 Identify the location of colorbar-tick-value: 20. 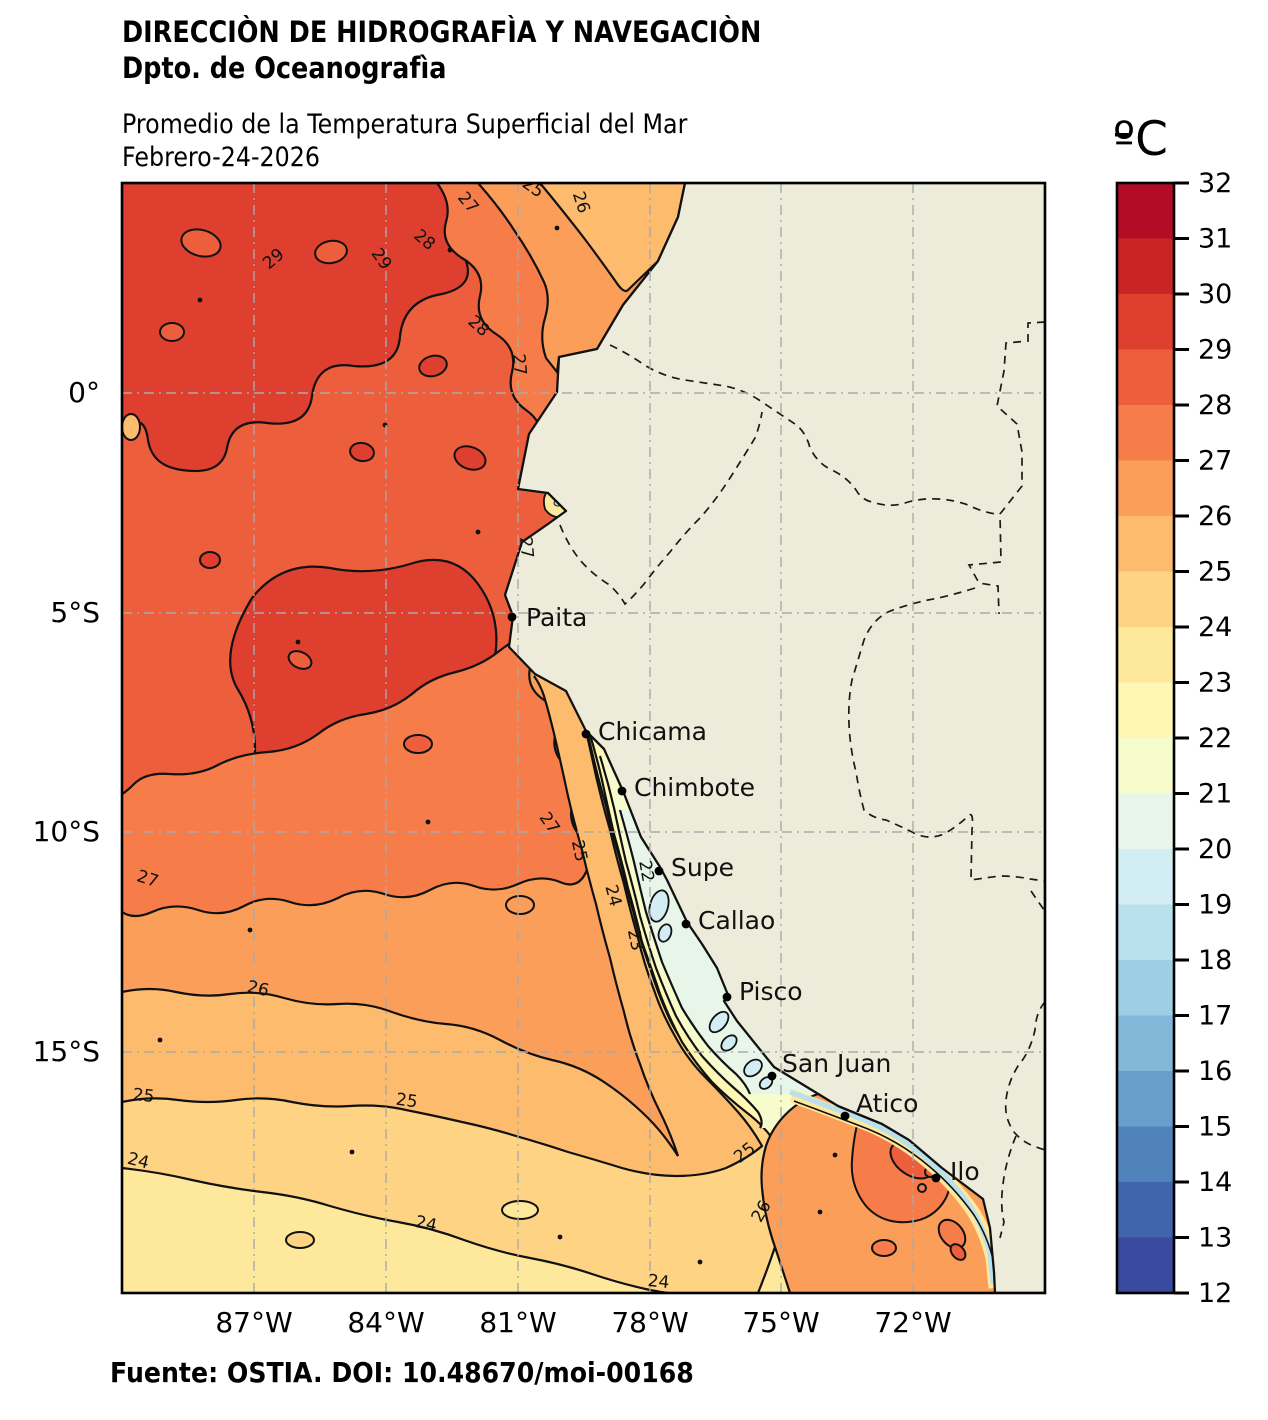
(1215, 849).